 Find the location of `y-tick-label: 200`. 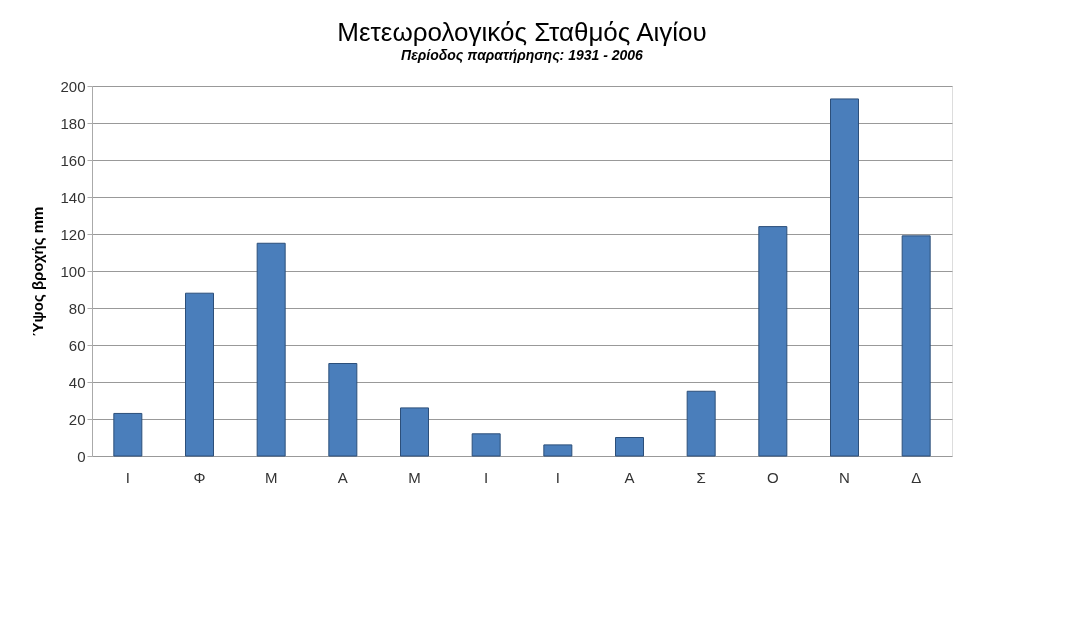

y-tick-label: 200 is located at coordinates (73, 86).